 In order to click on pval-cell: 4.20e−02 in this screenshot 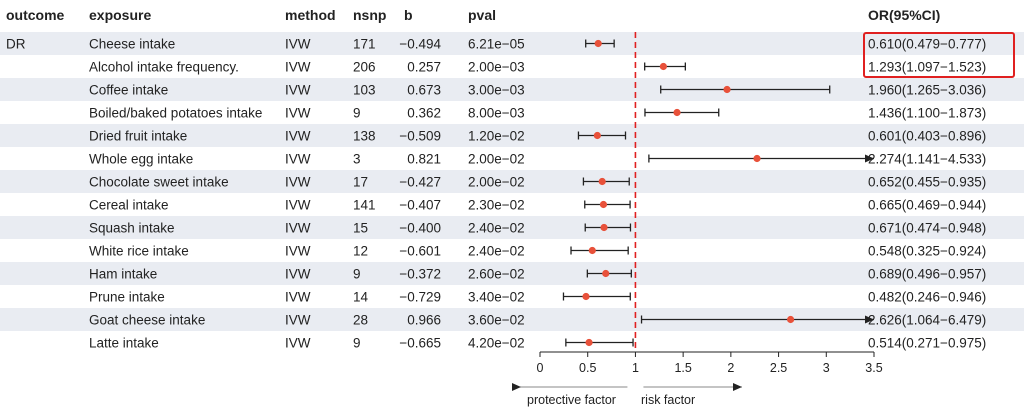, I will do `click(496, 343)`.